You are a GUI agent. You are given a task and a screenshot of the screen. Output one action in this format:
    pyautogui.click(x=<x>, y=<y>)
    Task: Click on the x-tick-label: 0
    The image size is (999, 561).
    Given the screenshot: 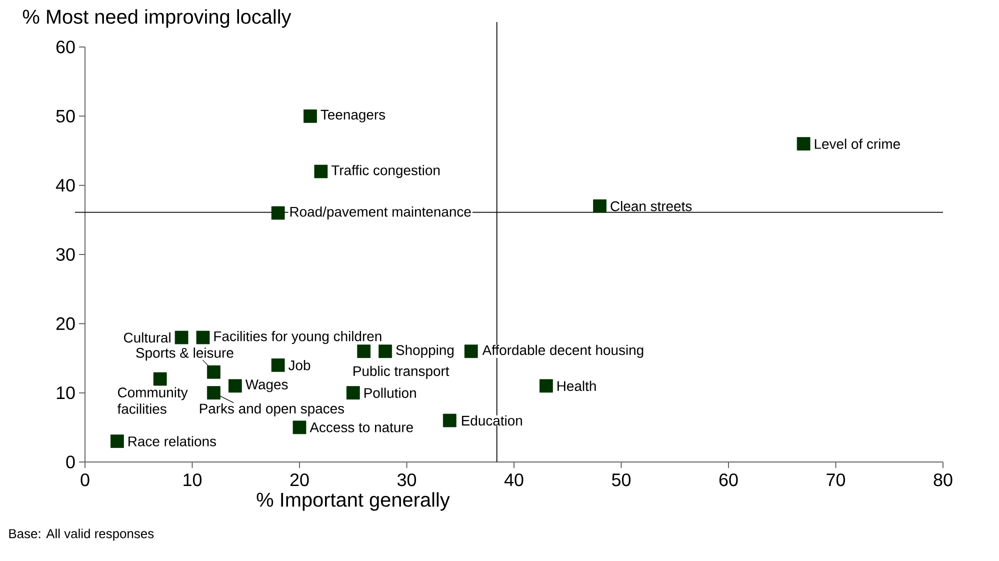 What is the action you would take?
    pyautogui.click(x=85, y=479)
    